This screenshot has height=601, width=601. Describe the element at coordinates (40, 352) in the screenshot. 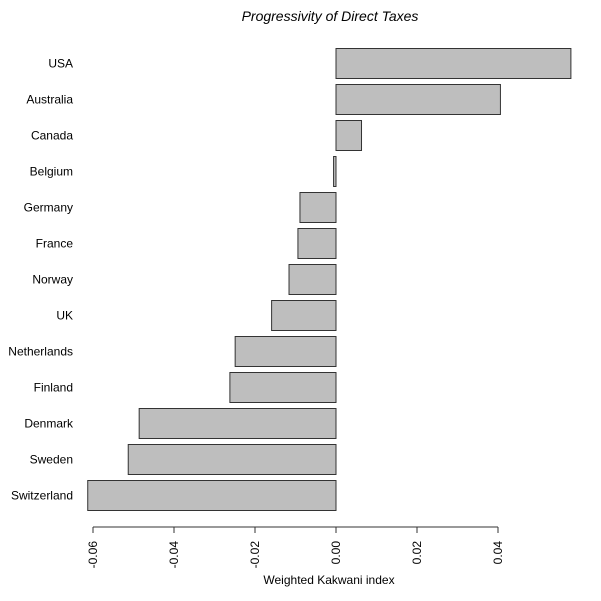

I see `category-label: Netherlands` at that location.